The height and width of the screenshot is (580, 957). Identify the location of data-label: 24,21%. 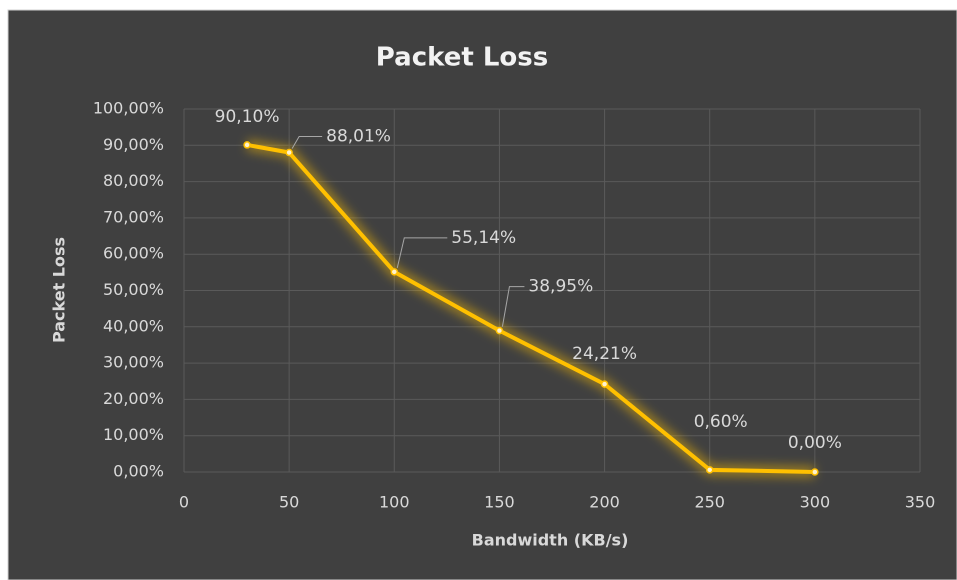
(604, 354).